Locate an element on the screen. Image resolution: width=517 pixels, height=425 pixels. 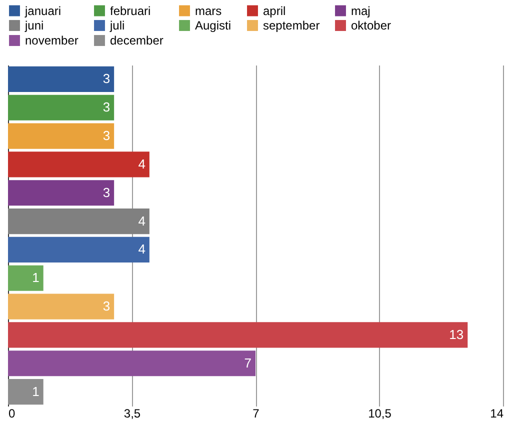
legend-label: januari is located at coordinates (43, 11).